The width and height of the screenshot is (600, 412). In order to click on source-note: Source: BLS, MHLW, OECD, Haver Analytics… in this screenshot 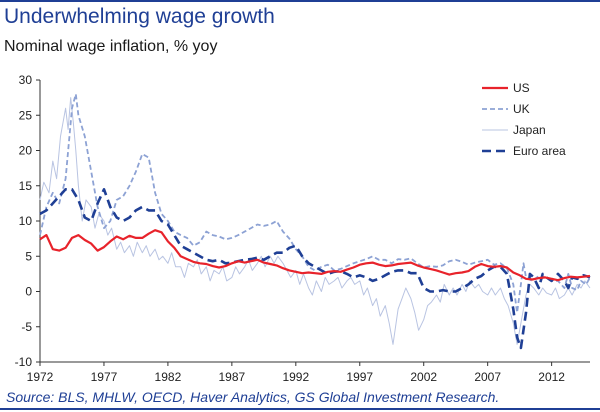, I will do `click(253, 397)`.